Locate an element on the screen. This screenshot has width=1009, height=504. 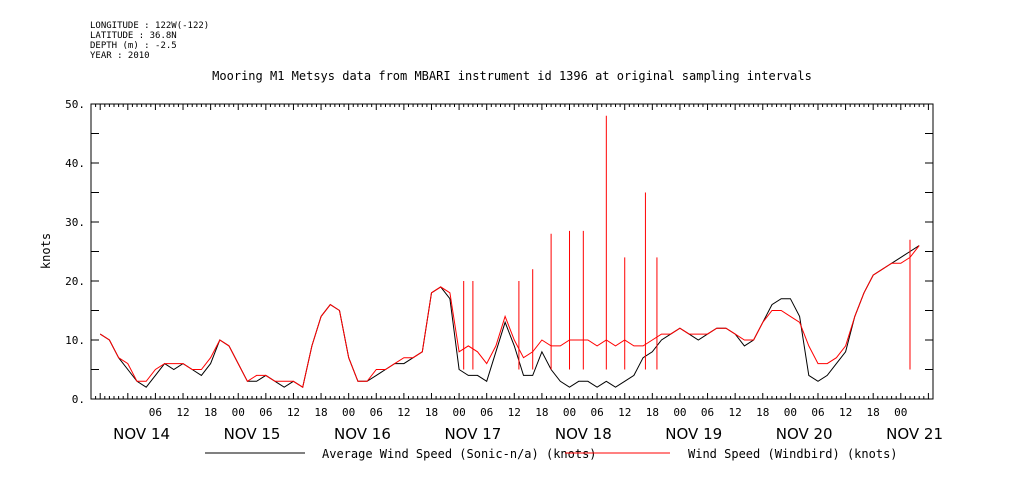
x-day-label: NOV 17 is located at coordinates (472, 434).